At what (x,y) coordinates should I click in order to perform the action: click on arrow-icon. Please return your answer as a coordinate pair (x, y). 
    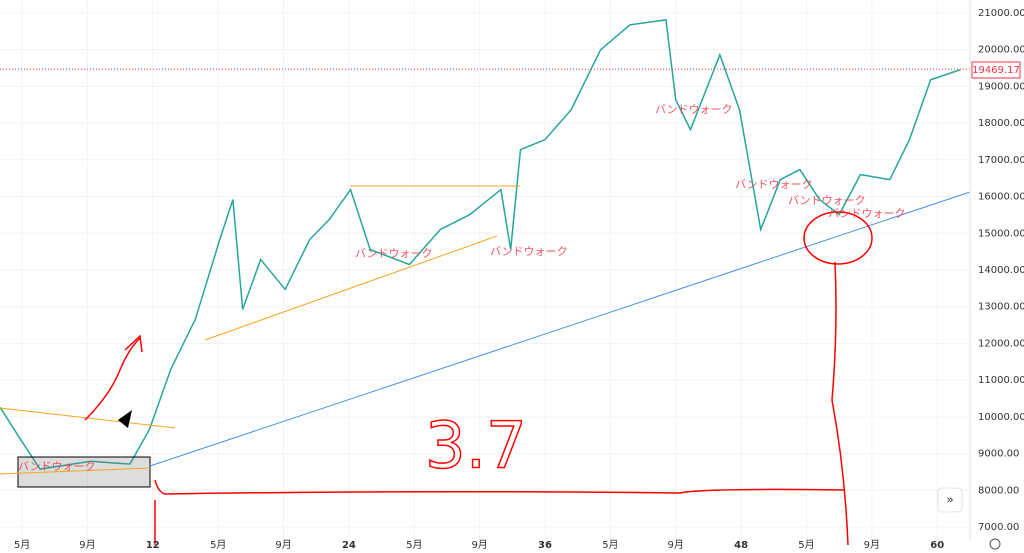
    Looking at the image, I should click on (125, 419).